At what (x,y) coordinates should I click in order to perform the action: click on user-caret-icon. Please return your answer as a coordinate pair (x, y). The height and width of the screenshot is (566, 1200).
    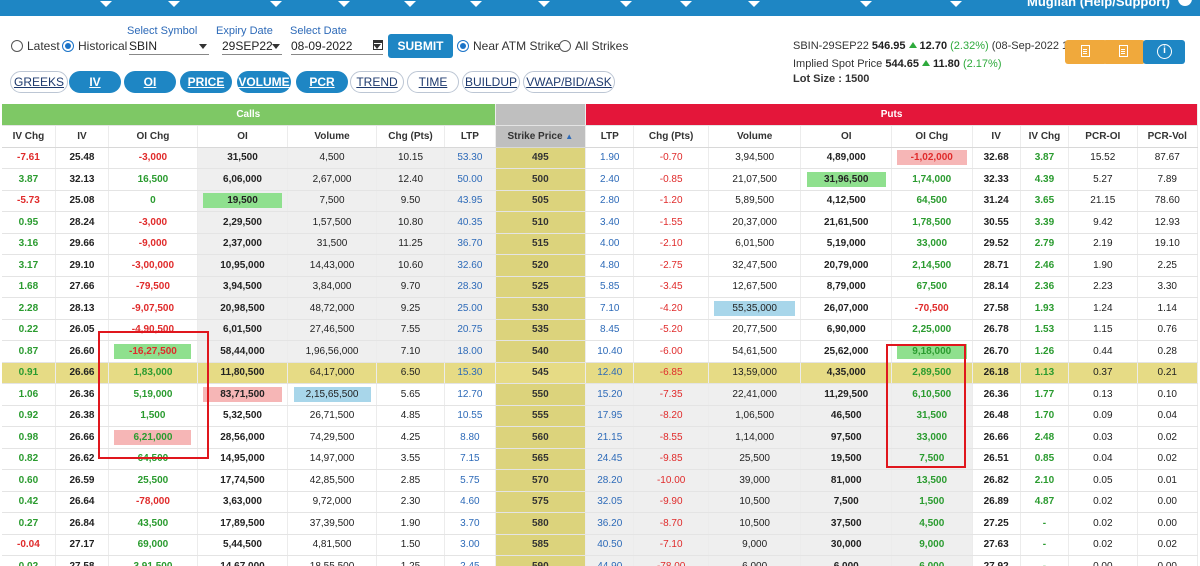
    Looking at the image, I should click on (1185, 3).